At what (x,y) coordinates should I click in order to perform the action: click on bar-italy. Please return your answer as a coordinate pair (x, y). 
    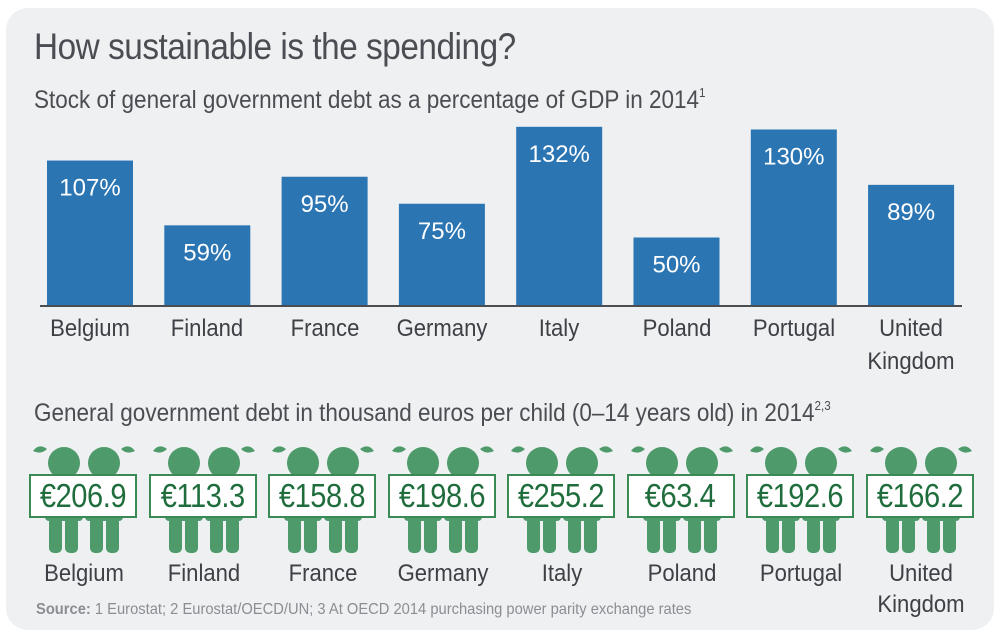
    Looking at the image, I should click on (559, 215).